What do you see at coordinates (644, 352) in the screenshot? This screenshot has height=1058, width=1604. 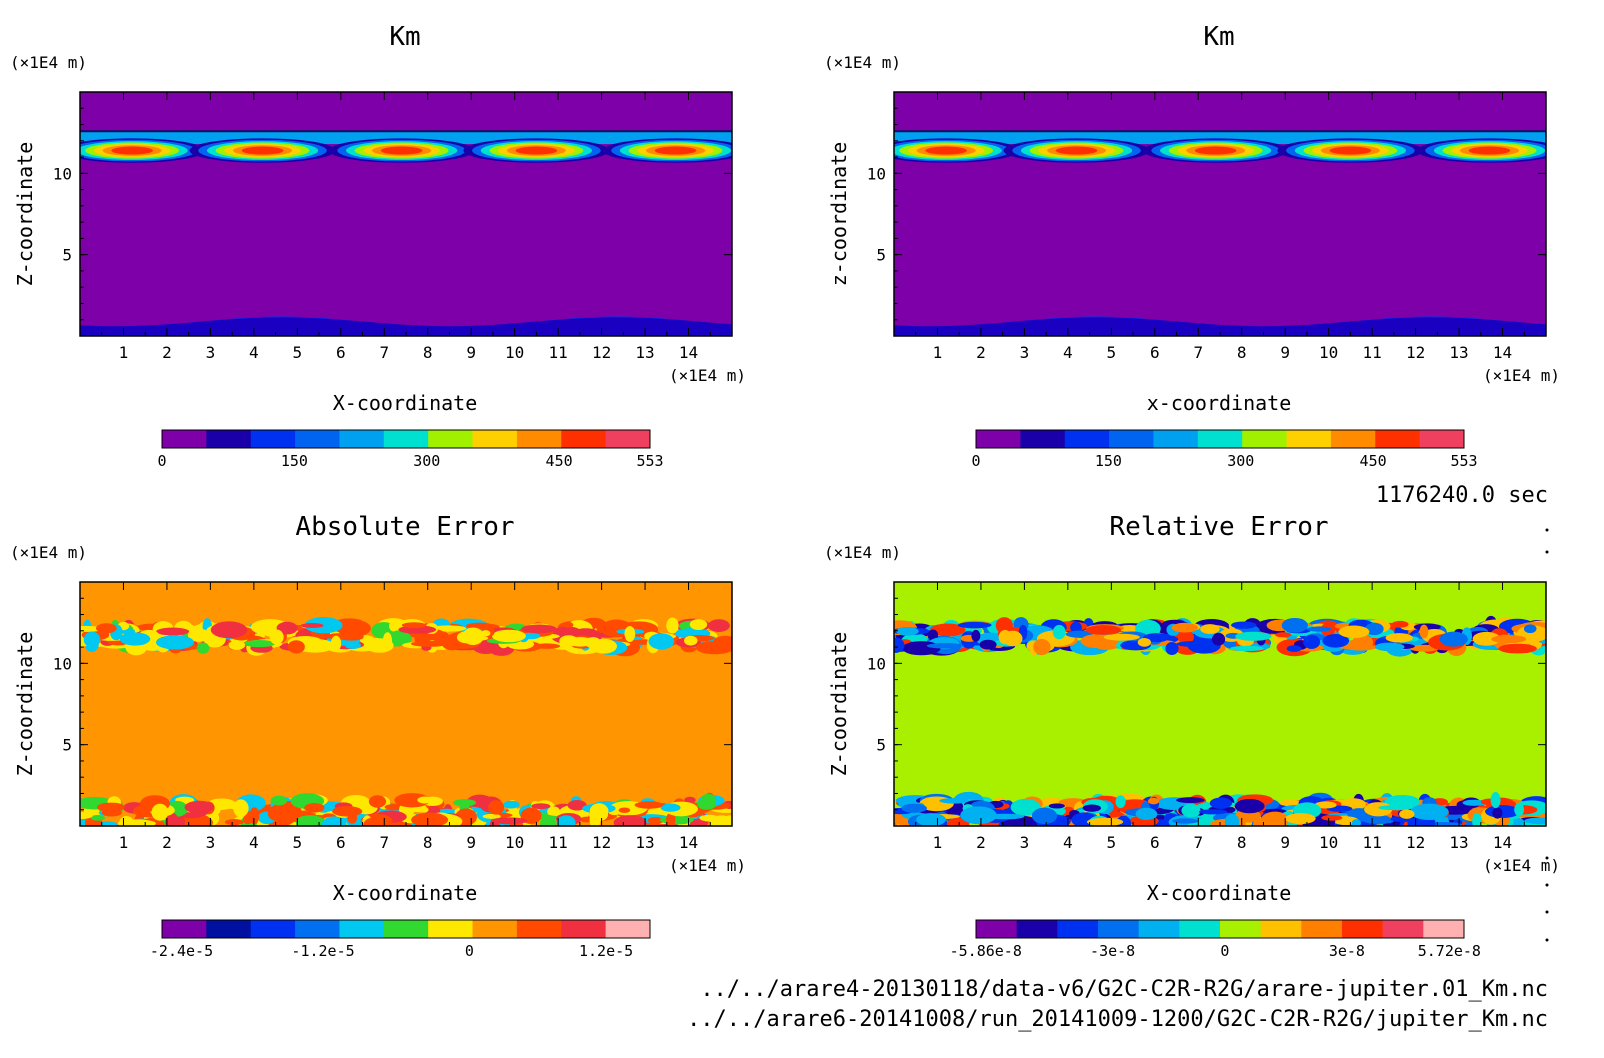 I see `x-tick-label: 13` at bounding box center [644, 352].